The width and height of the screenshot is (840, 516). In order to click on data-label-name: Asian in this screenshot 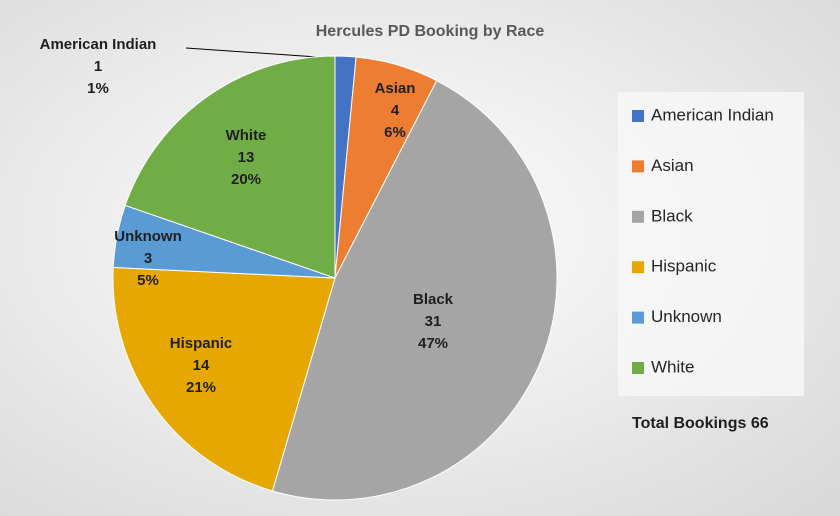, I will do `click(395, 88)`.